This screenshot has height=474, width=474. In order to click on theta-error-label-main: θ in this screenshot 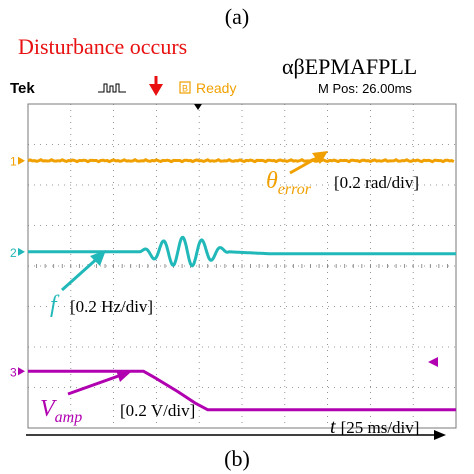, I will do `click(272, 181)`.